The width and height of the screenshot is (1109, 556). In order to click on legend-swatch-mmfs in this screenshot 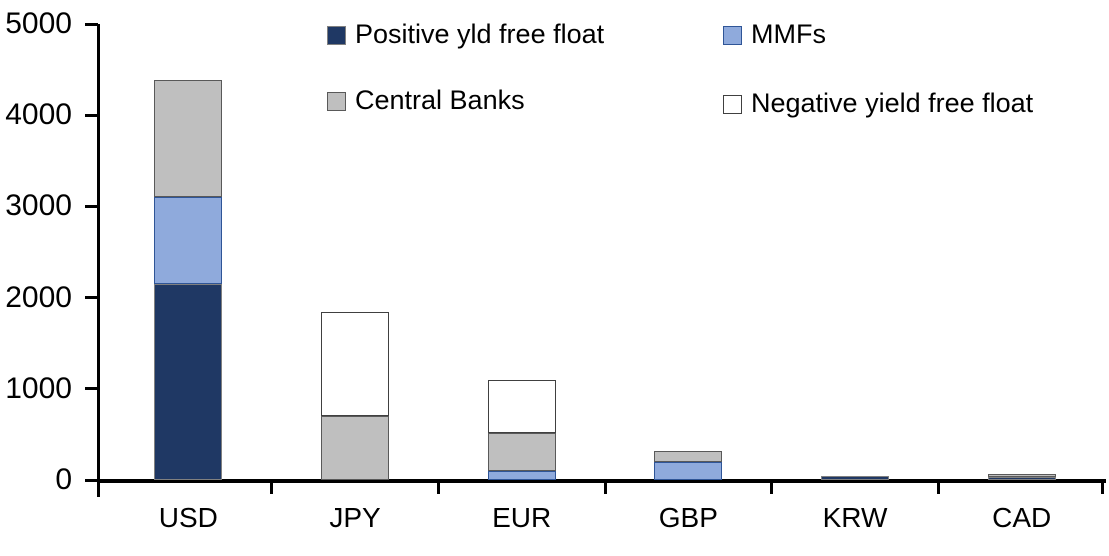, I will do `click(732, 35)`.